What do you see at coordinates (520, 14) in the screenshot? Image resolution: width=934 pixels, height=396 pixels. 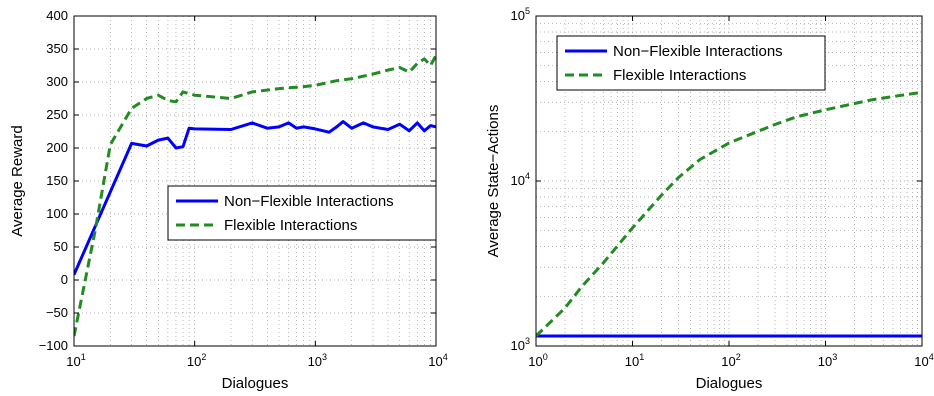 I see `y-tick-label: 105` at bounding box center [520, 14].